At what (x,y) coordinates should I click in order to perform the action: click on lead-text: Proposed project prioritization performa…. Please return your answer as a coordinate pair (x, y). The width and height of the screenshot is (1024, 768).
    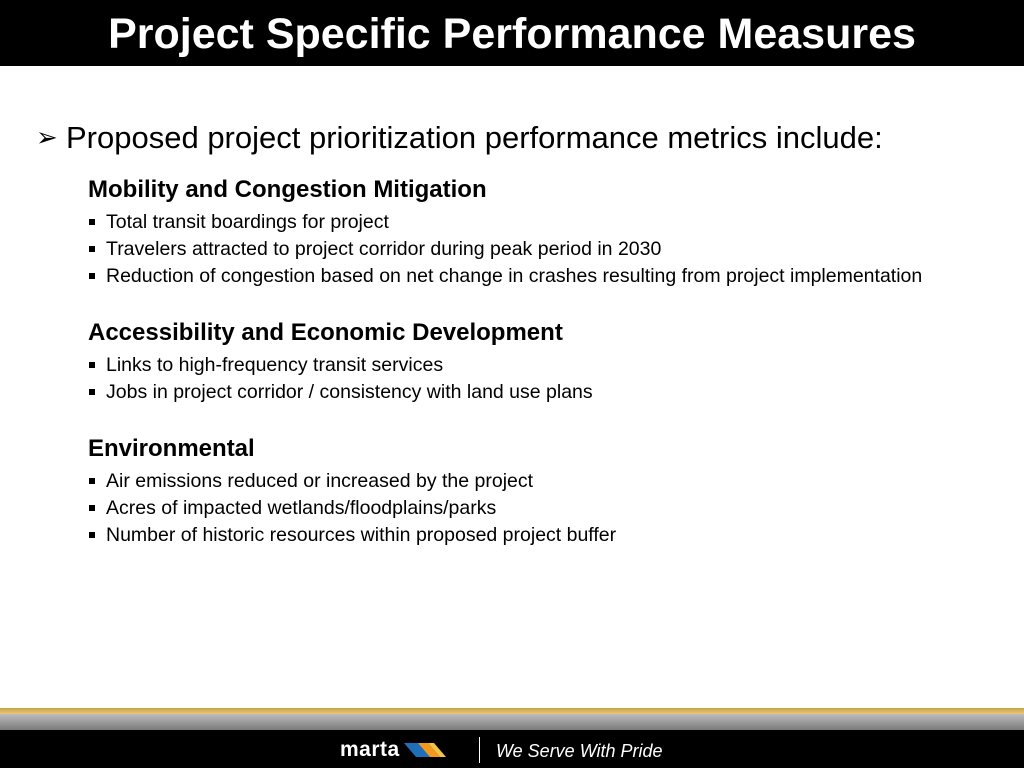
    Looking at the image, I should click on (474, 137).